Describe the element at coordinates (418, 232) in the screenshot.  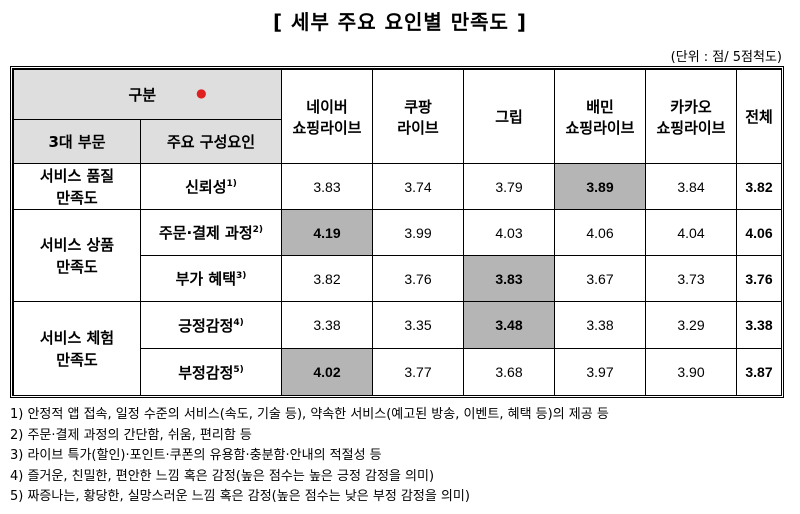
I see `value-cell: 3.99` at that location.